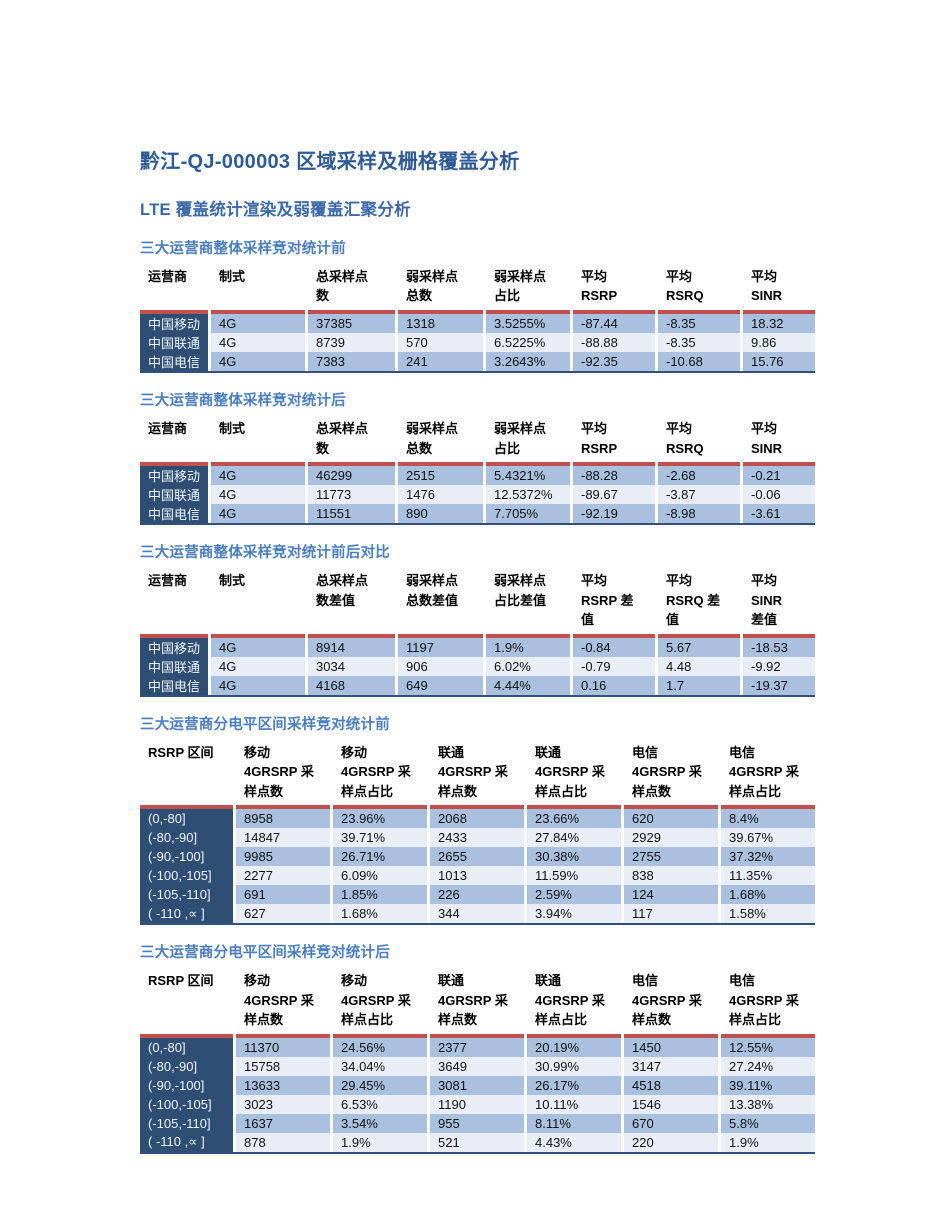 The width and height of the screenshot is (950, 1230). Describe the element at coordinates (777, 342) in the screenshot. I see `data-cell: 9.86` at that location.